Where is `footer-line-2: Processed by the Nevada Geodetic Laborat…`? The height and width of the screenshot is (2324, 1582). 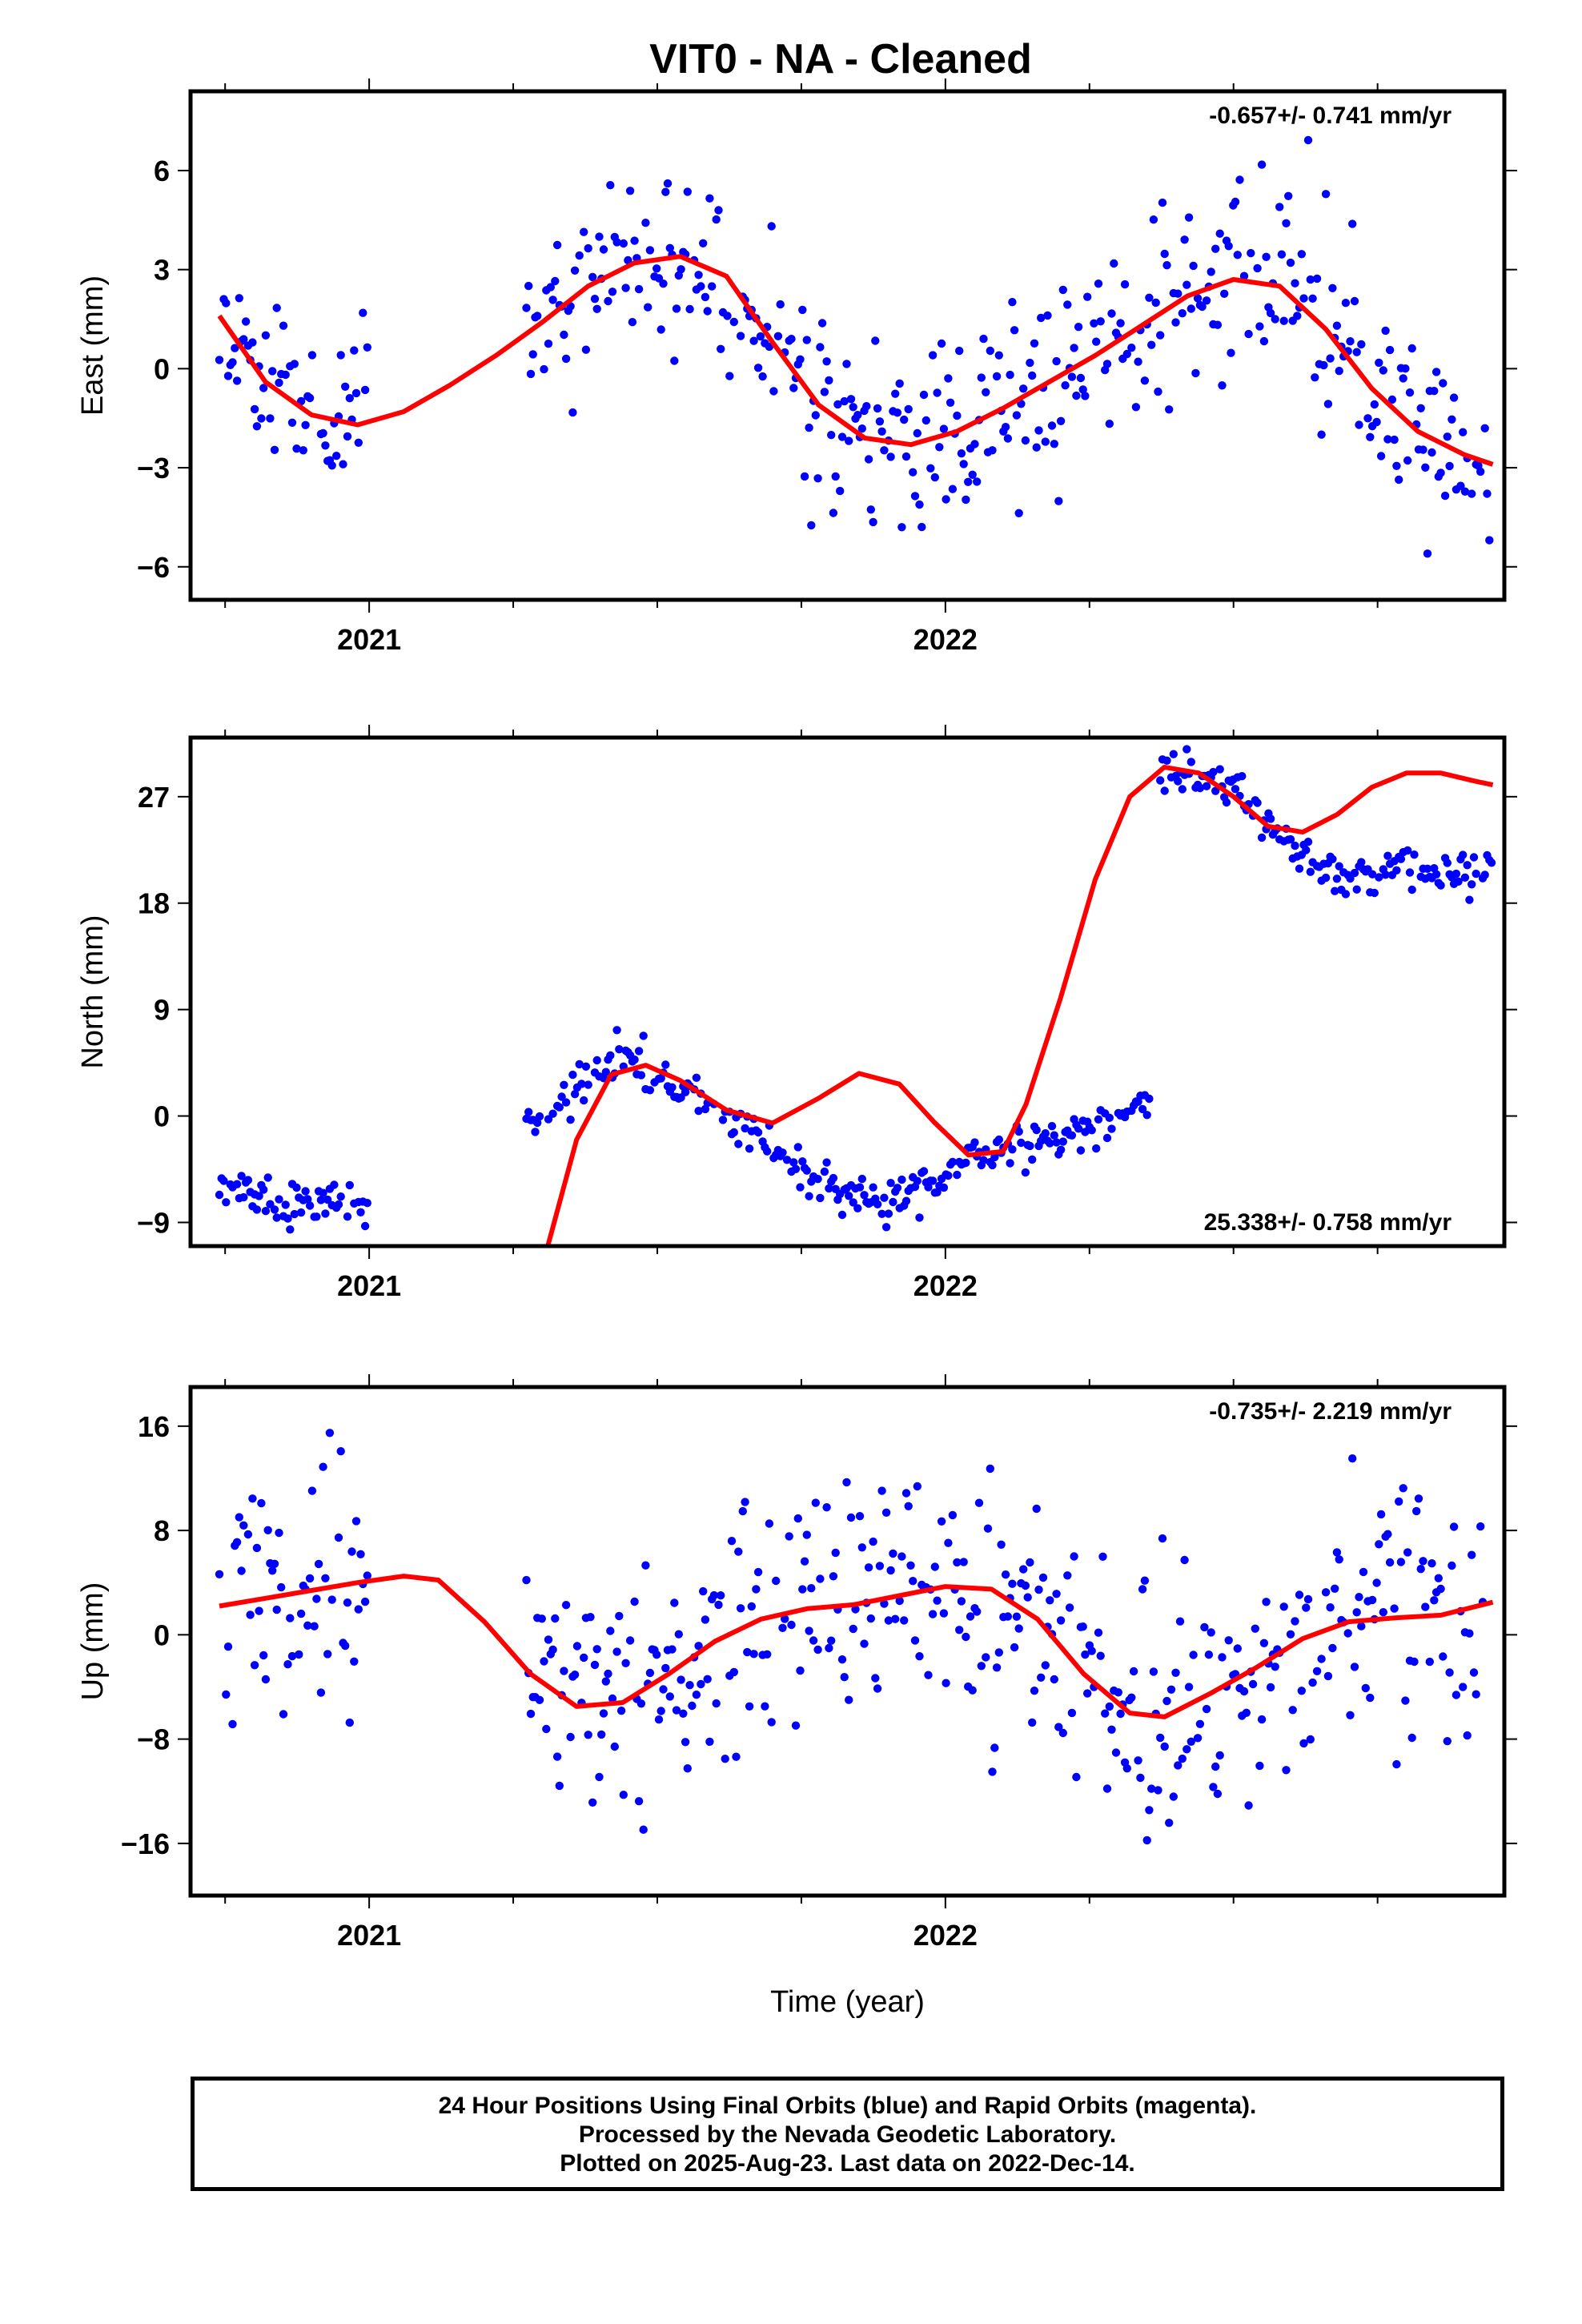
footer-line-2: Processed by the Nevada Geodetic Laborat… is located at coordinates (847, 2134).